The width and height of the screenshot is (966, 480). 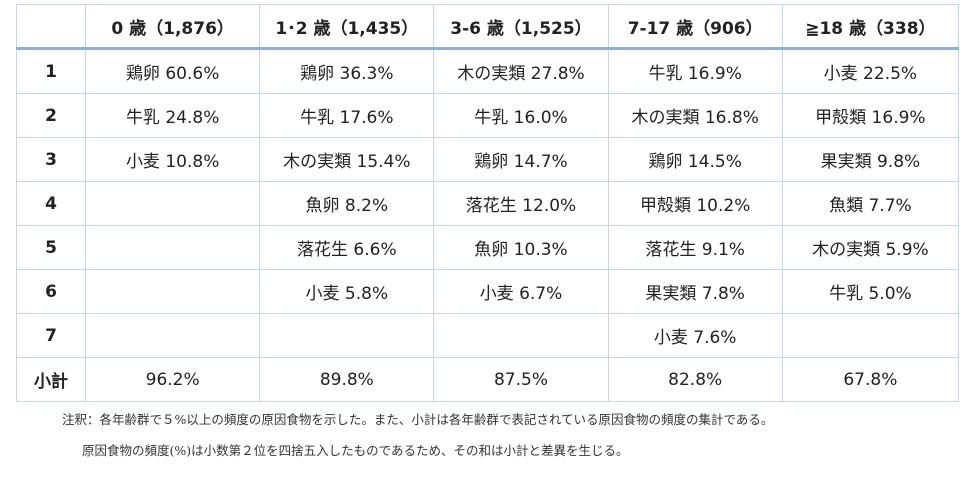 What do you see at coordinates (347, 115) in the screenshot?
I see `table-cell: 牛乳 17.6%` at bounding box center [347, 115].